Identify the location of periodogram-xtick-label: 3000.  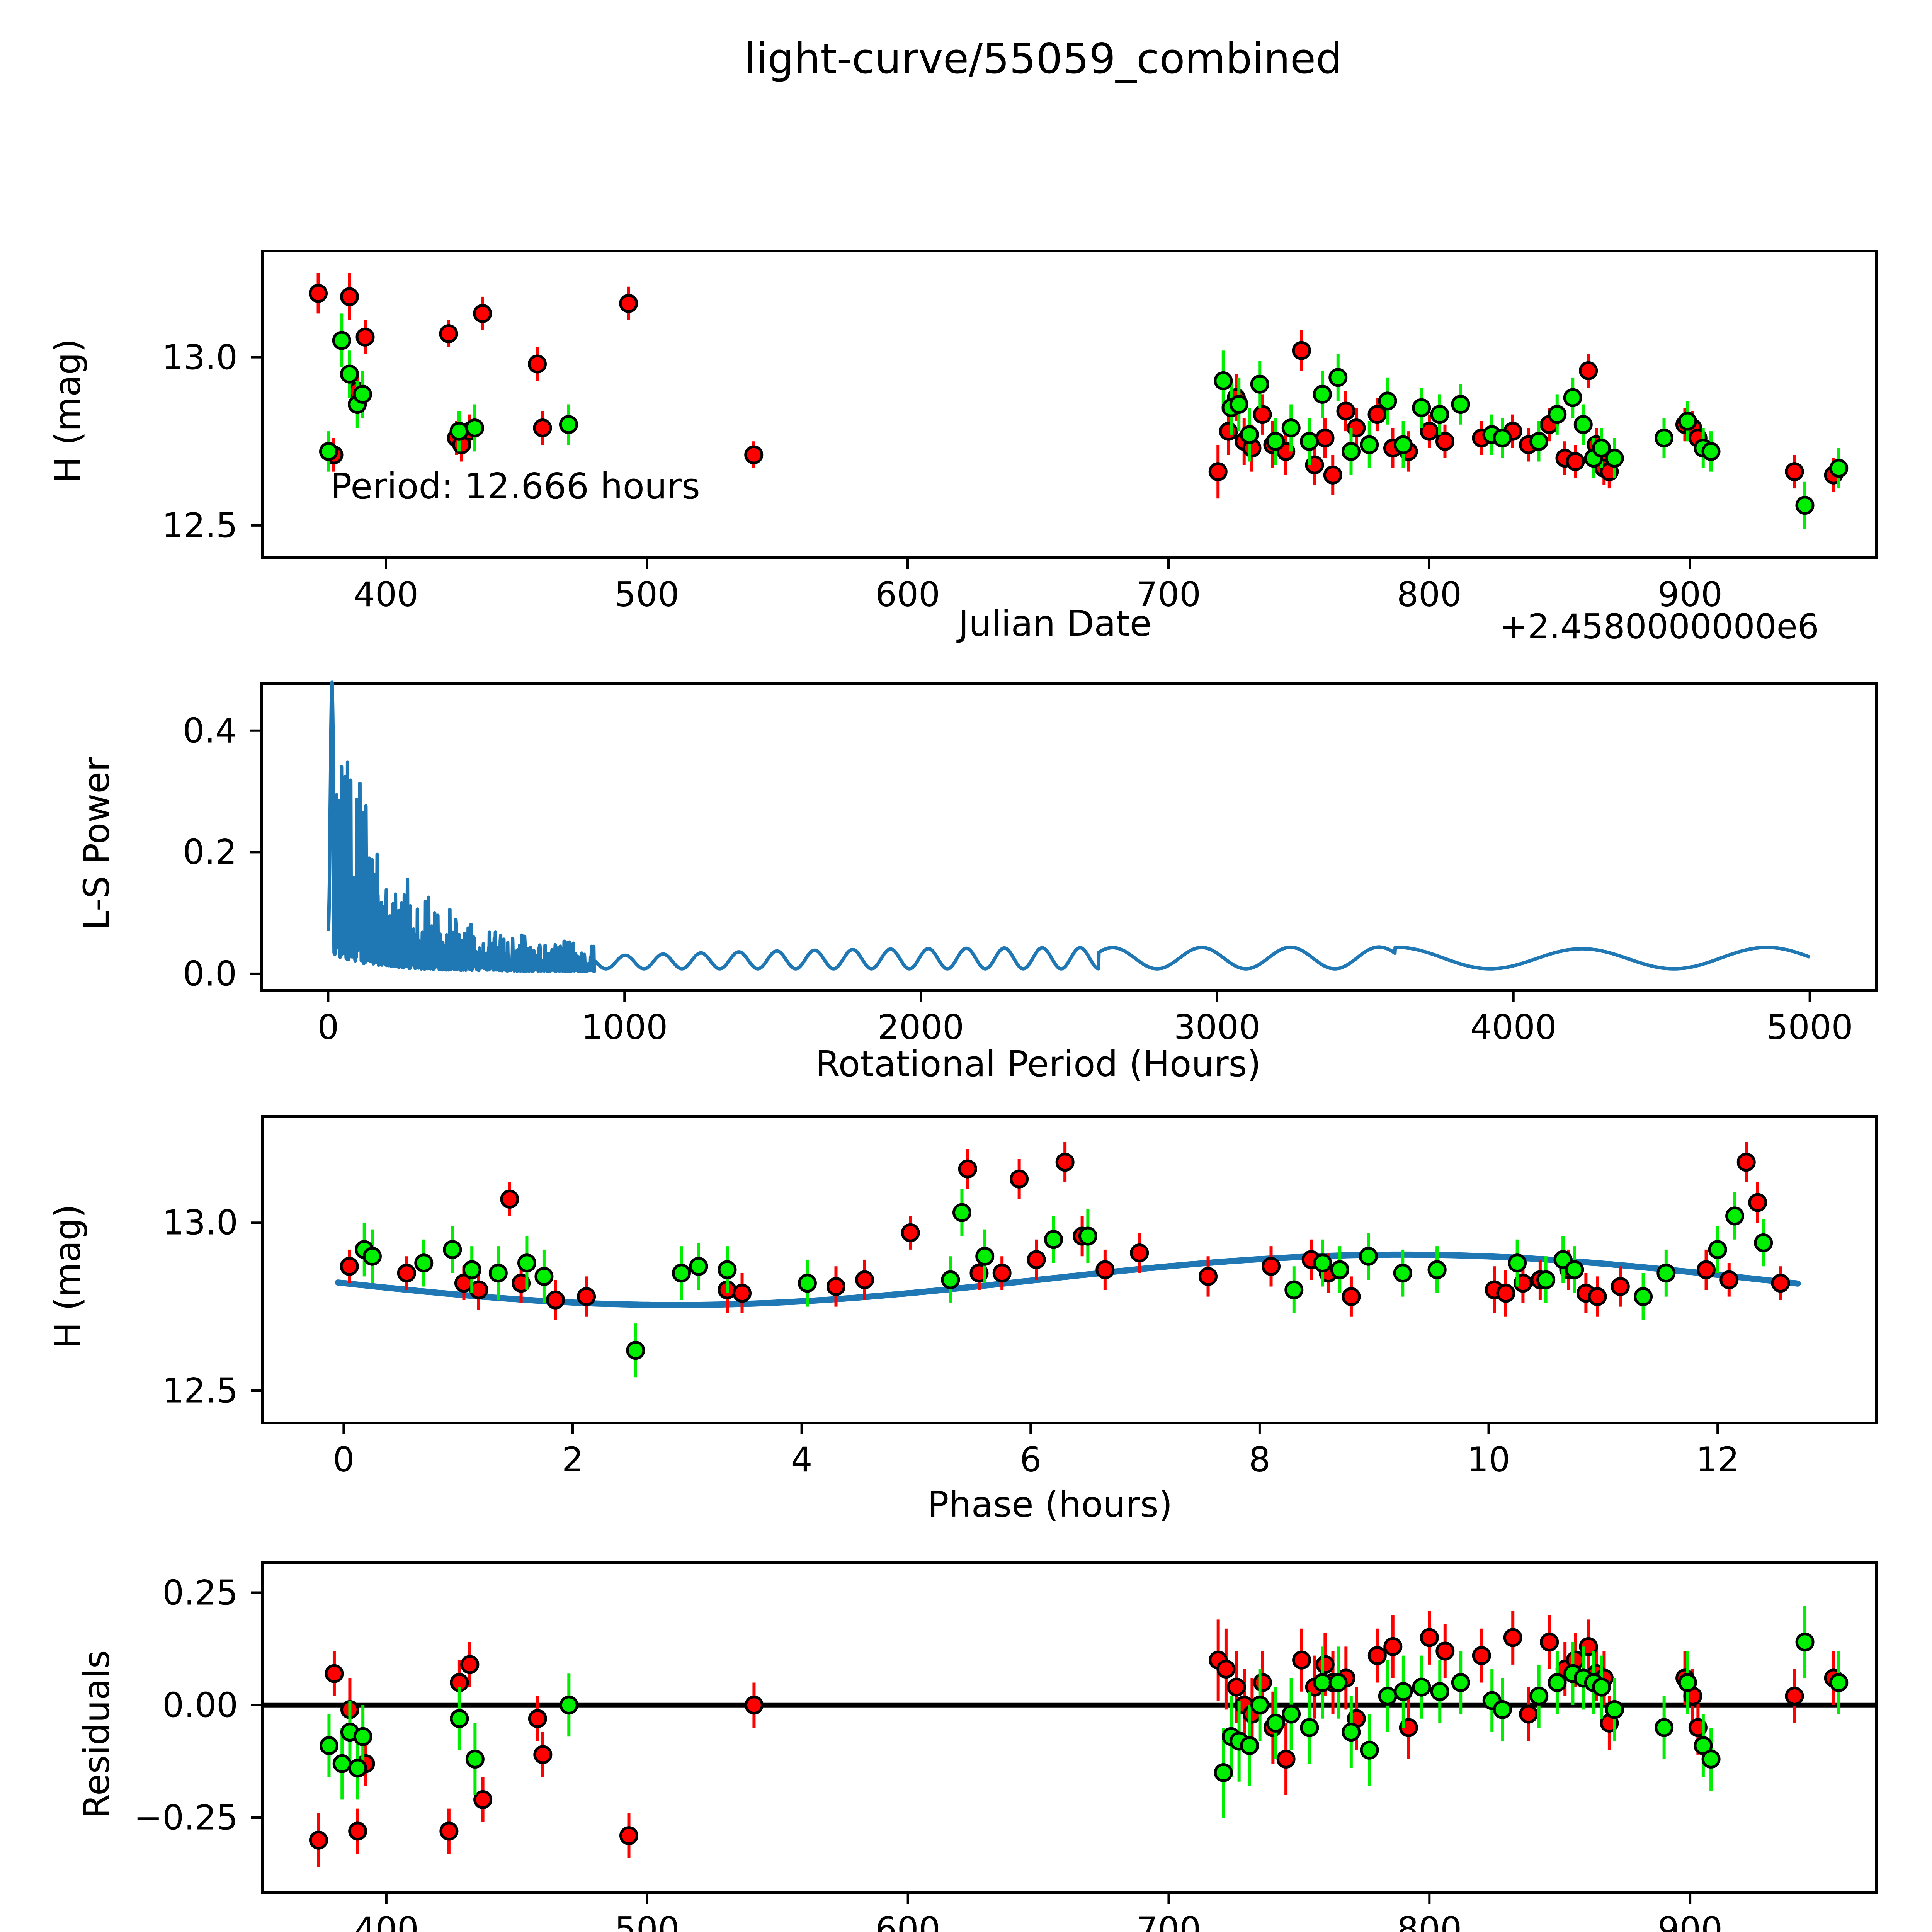
(1217, 1027).